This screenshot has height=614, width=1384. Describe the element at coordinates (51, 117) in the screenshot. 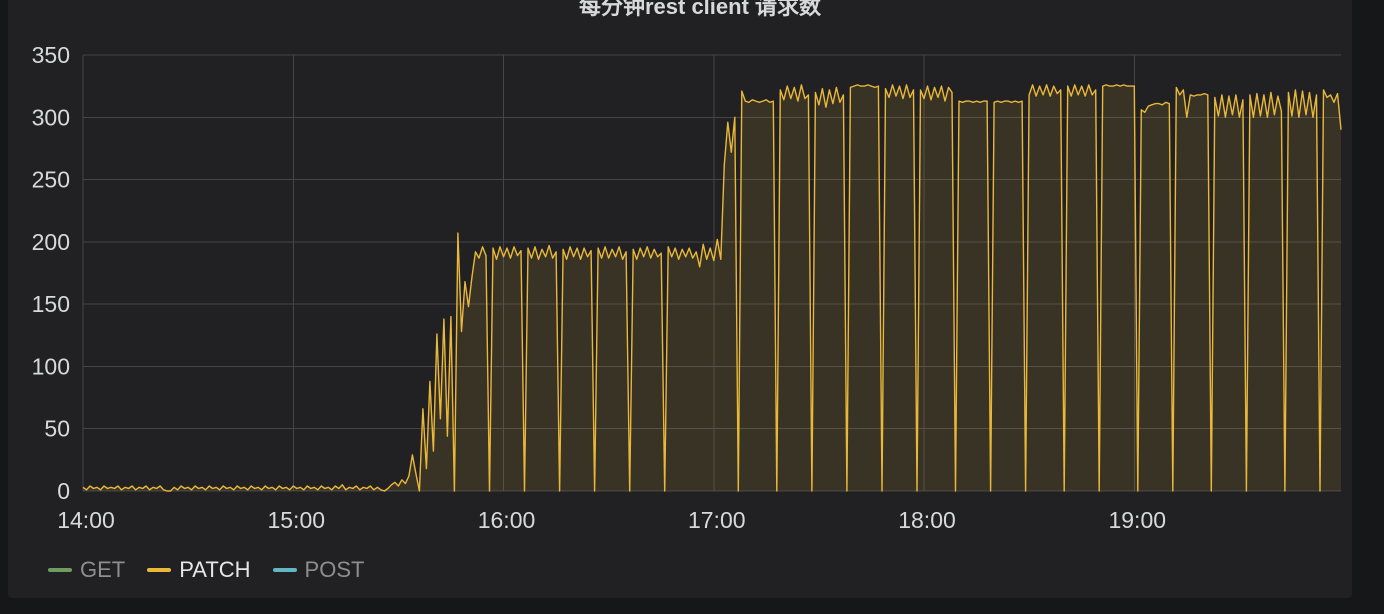

I see `y-tick-label-300: 300` at that location.